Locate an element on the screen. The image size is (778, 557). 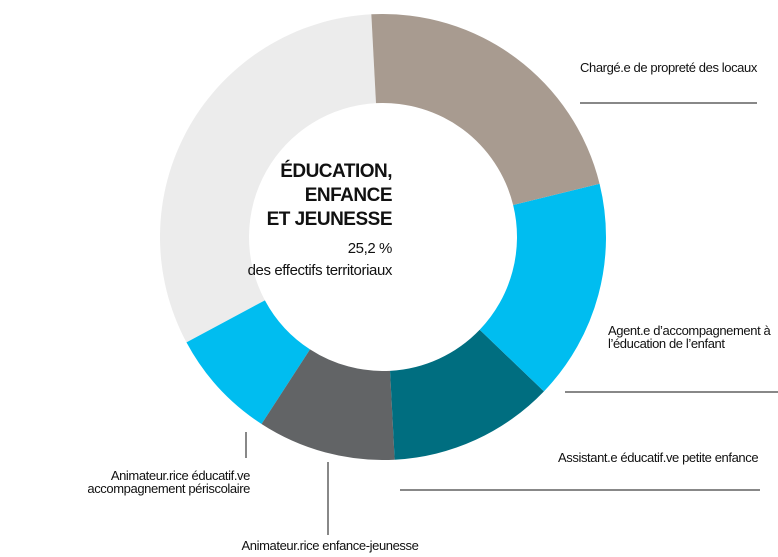
slice-label: Chargé.e de propreté des locaux is located at coordinates (668, 67).